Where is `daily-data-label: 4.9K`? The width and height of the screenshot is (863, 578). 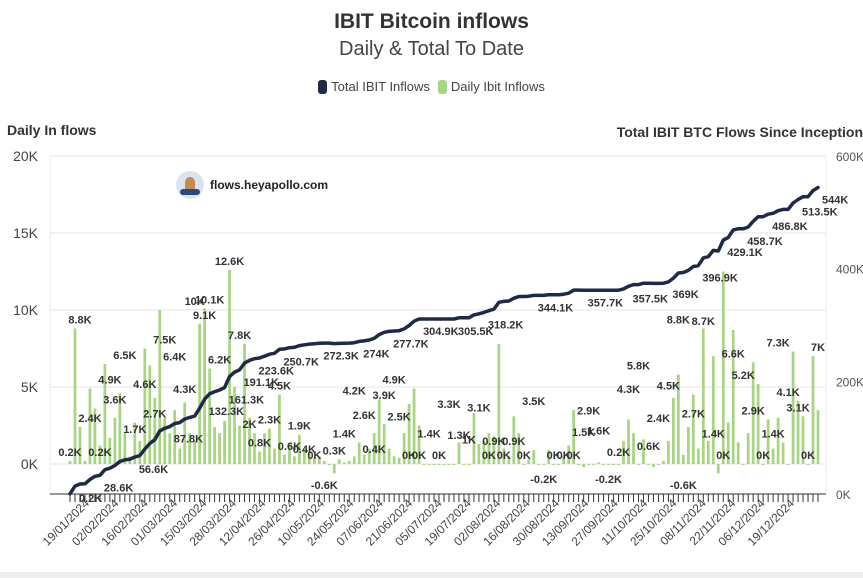
daily-data-label: 4.9K is located at coordinates (109, 381).